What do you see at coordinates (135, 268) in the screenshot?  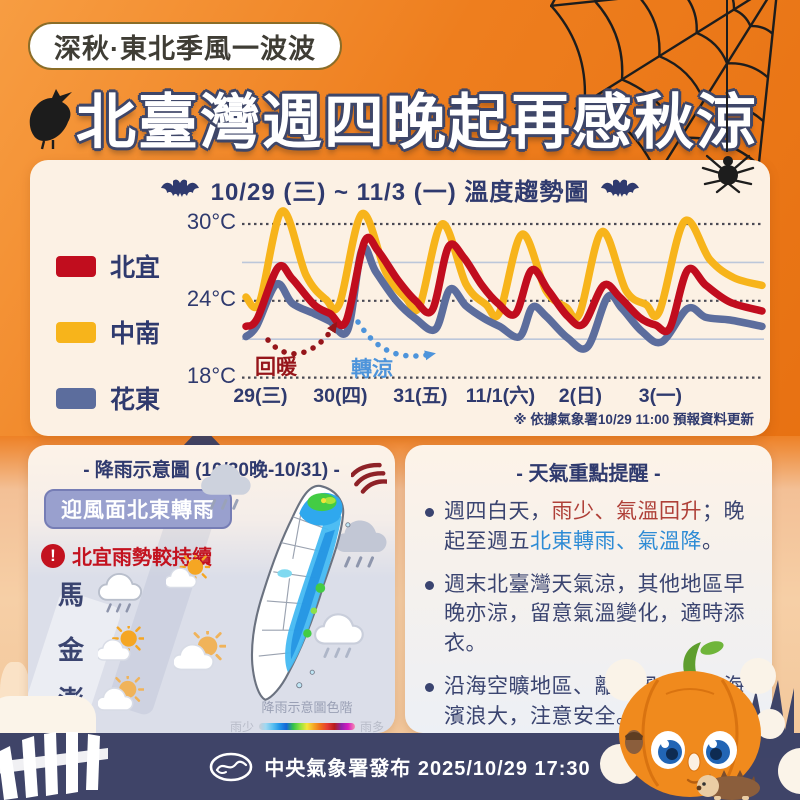 I see `legend-label: 北宜` at bounding box center [135, 268].